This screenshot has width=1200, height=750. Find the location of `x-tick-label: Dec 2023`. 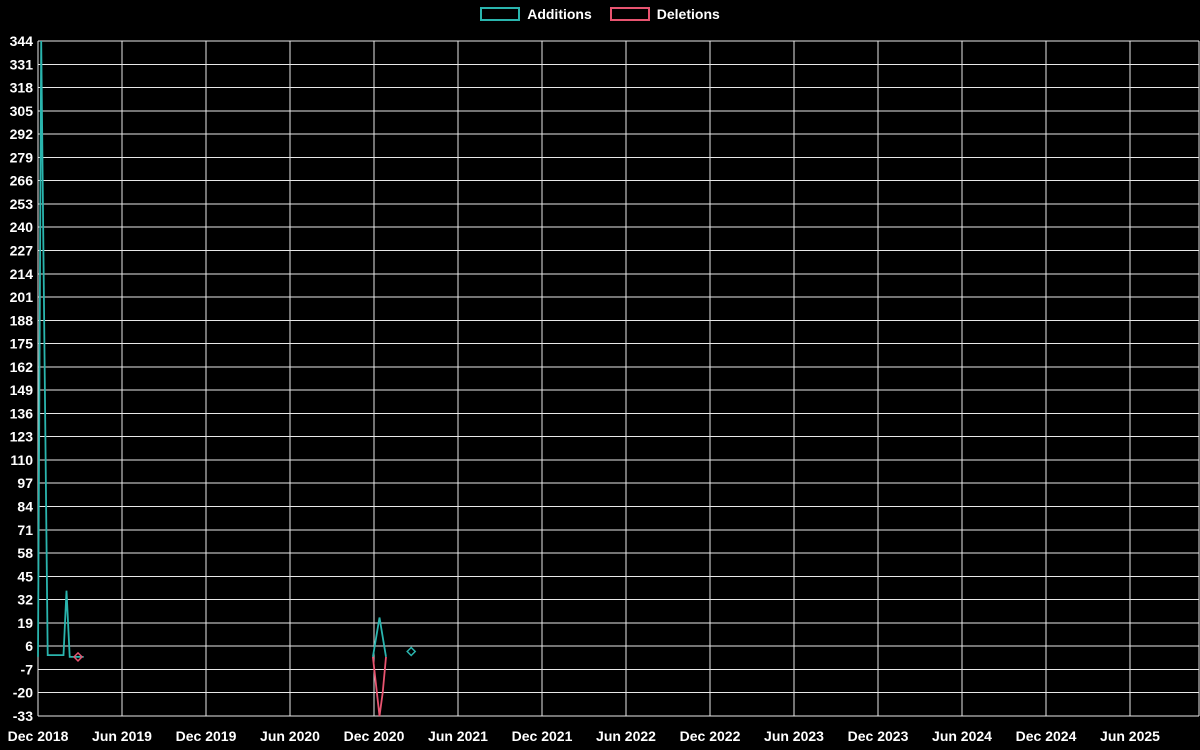

x-tick-label: Dec 2023 is located at coordinates (878, 736).